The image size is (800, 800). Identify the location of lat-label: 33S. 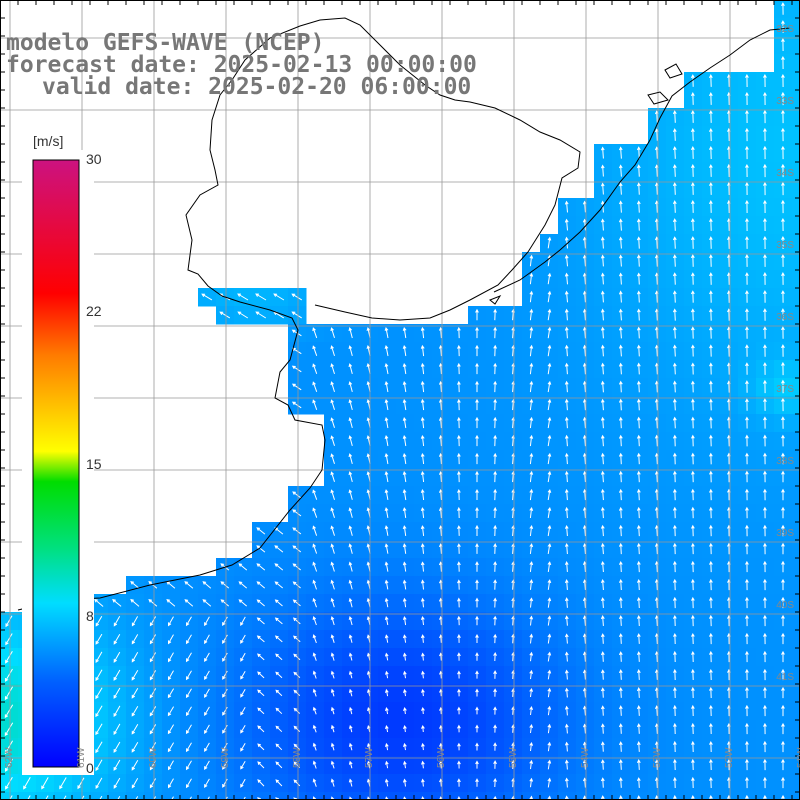
(785, 101).